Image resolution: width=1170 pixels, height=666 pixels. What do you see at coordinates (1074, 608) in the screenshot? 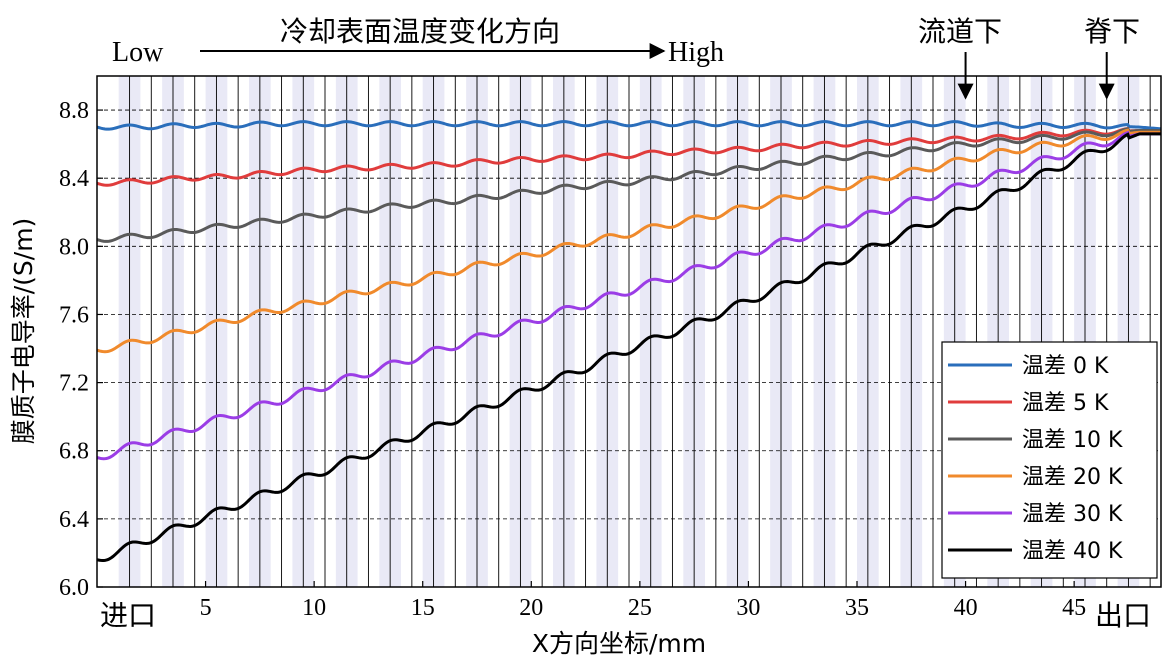
I see `x-tick-label: 45` at bounding box center [1074, 608].